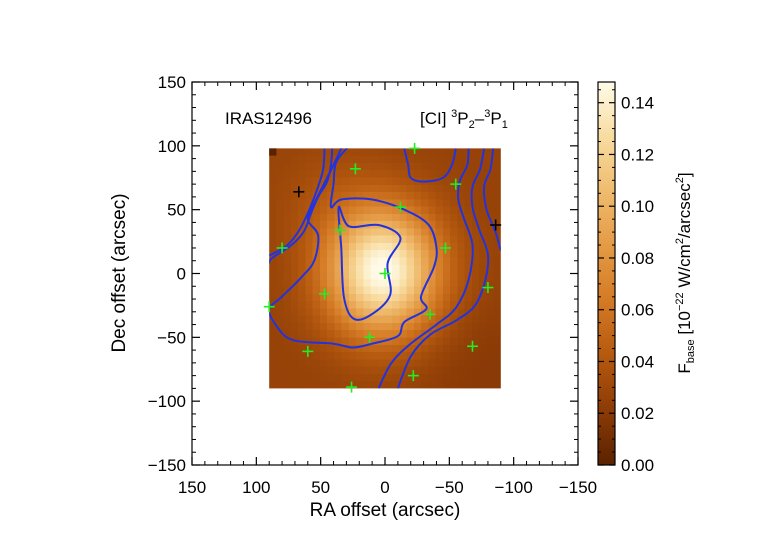 This screenshot has height=550, width=770. What do you see at coordinates (480, 118) in the screenshot?
I see `line-sep: –` at bounding box center [480, 118].